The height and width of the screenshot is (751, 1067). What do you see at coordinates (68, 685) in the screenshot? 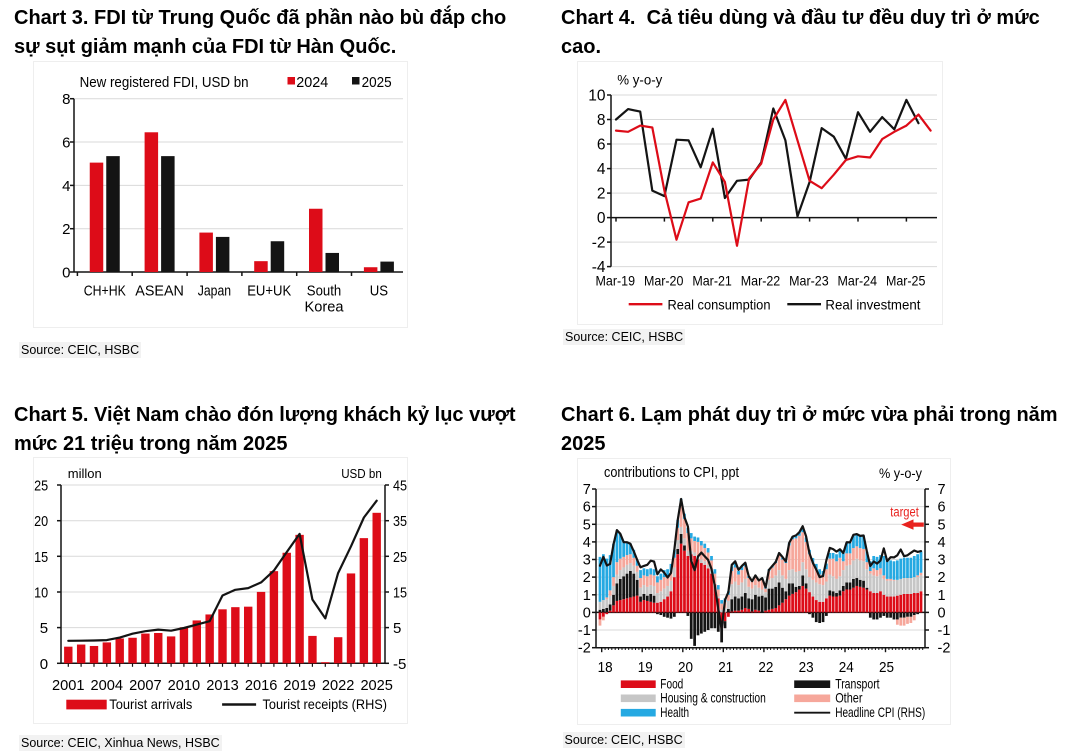
I see `svg-text: 2001` at bounding box center [68, 685].